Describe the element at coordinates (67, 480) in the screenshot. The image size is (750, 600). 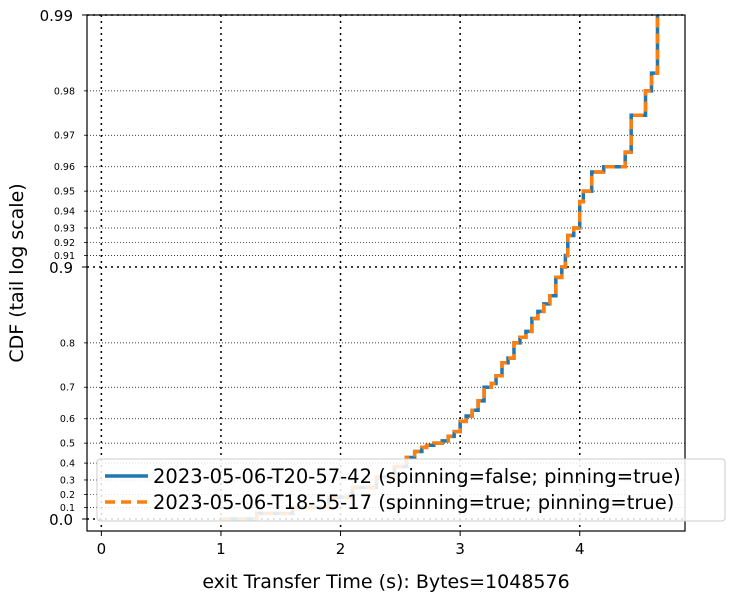
I see `y-minor-tick-label: 0.3` at that location.